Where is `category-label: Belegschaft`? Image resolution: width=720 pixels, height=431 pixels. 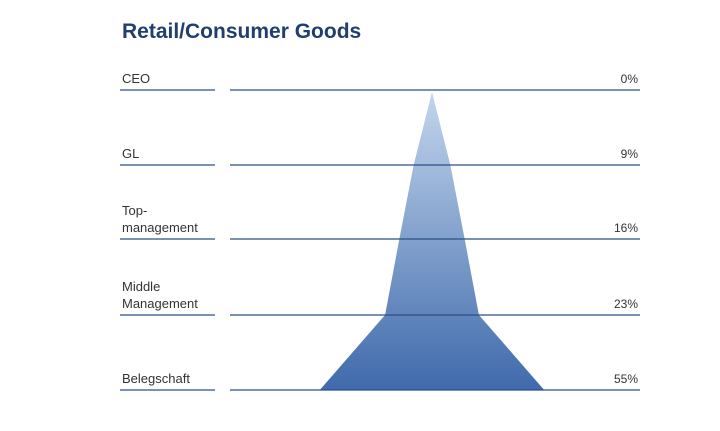
category-label: Belegschaft is located at coordinates (156, 378).